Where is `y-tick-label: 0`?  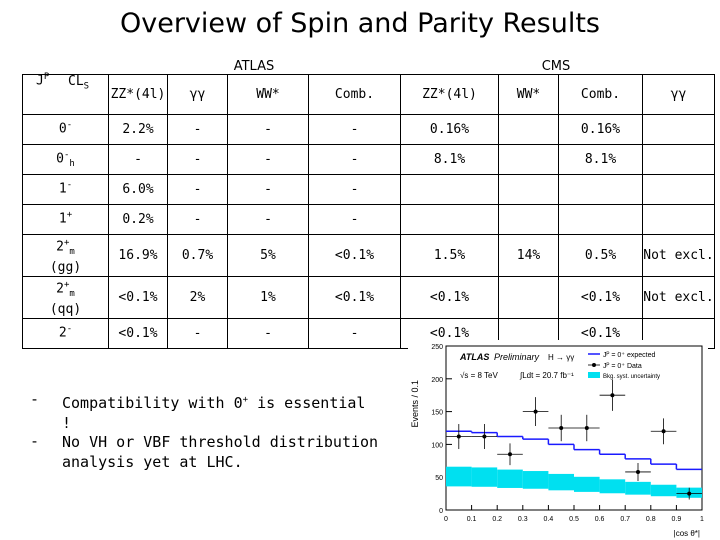
y-tick-label: 0 is located at coordinates (441, 511).